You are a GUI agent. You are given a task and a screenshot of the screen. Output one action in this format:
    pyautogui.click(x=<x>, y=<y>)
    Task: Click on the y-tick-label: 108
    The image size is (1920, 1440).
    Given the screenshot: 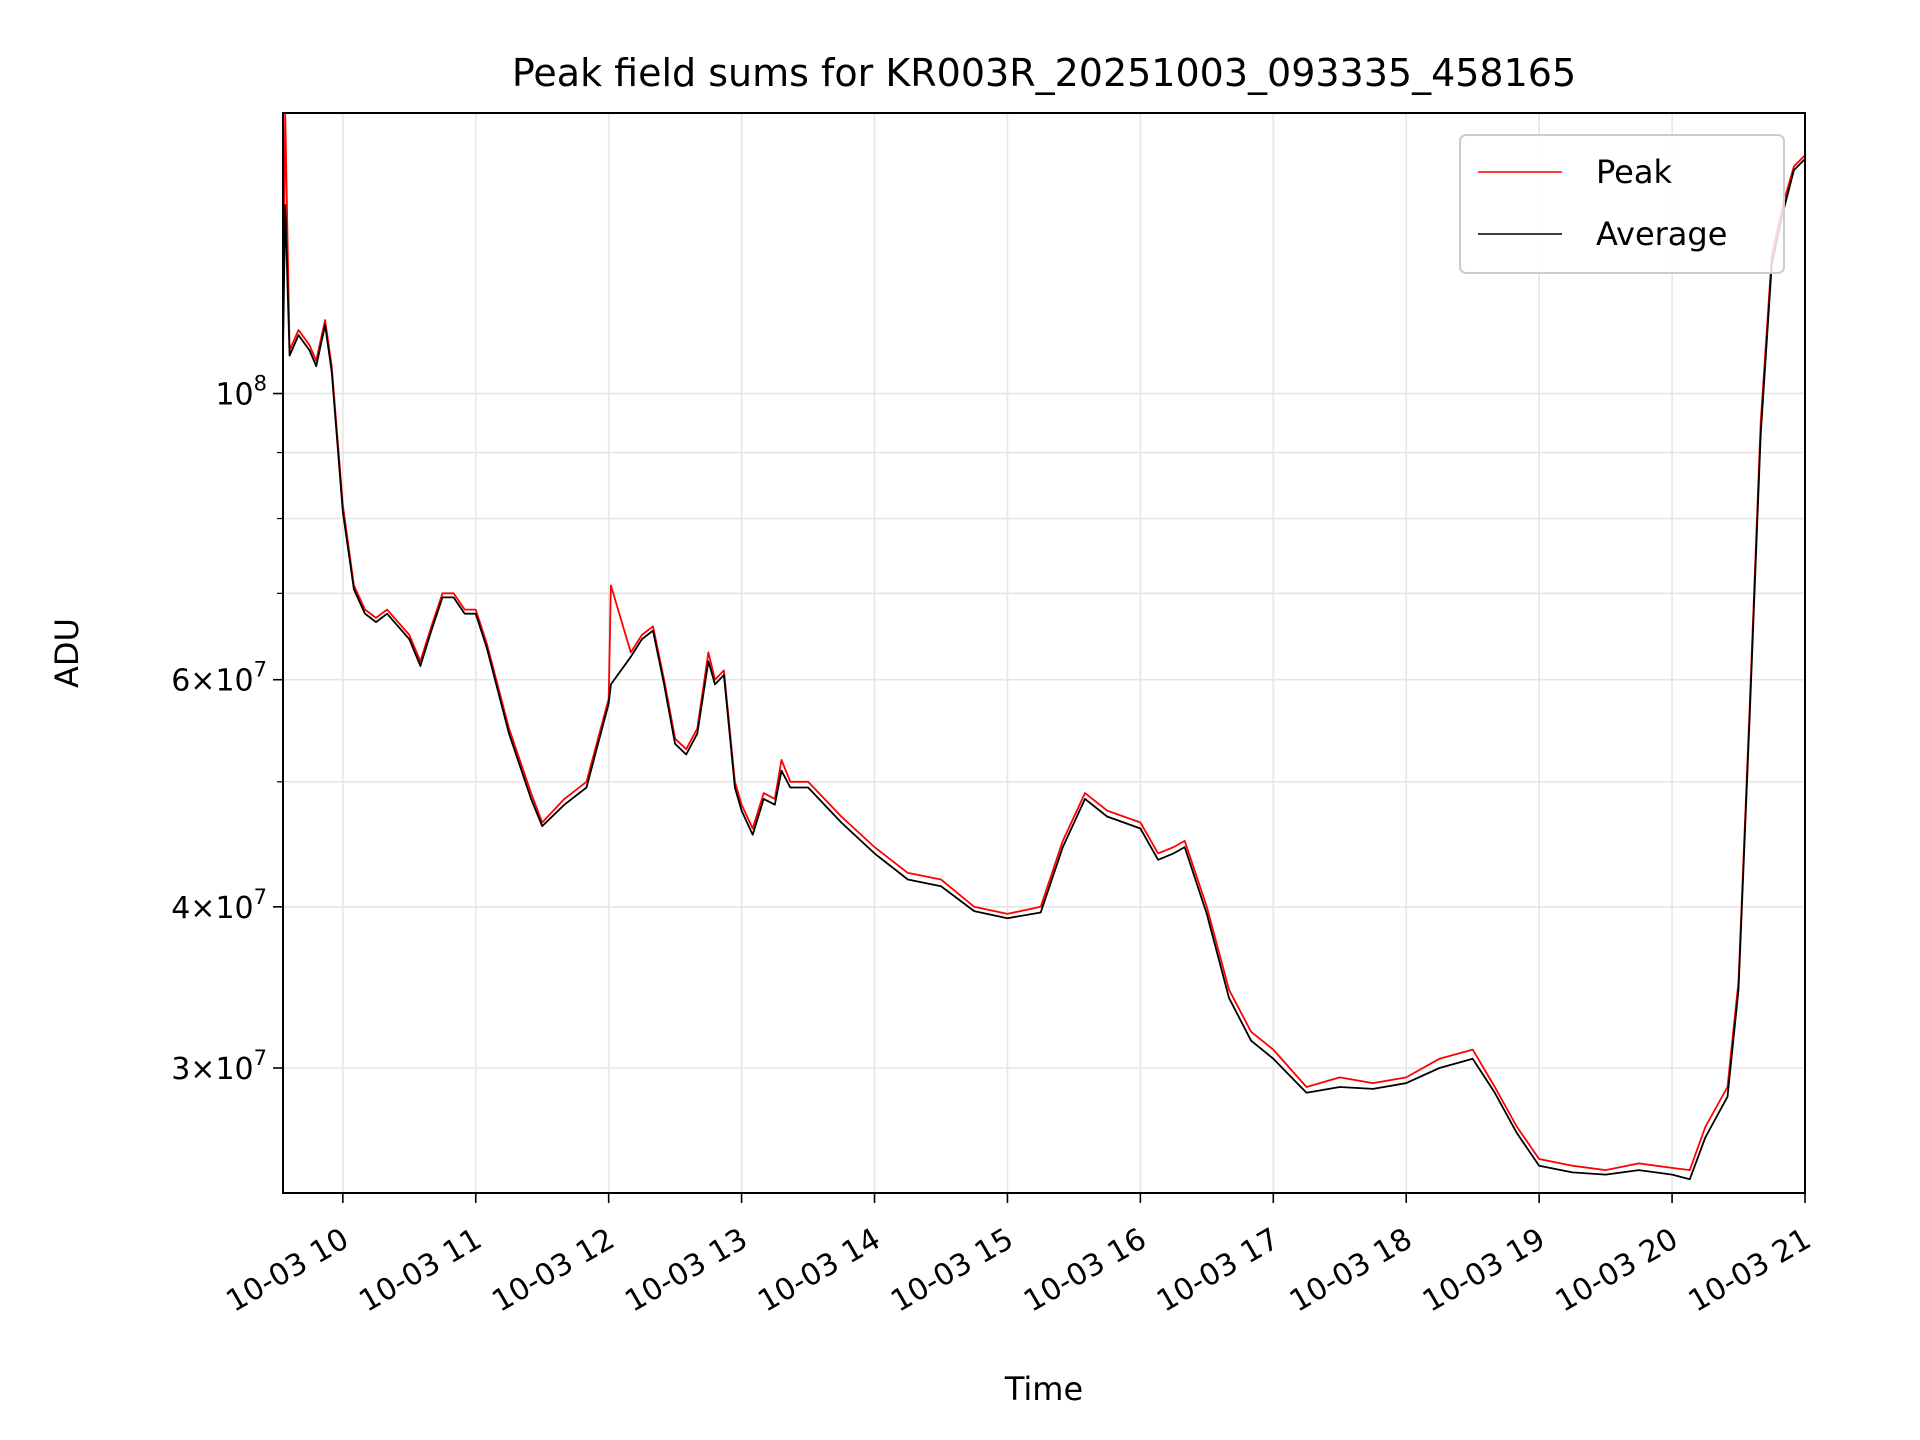 What is the action you would take?
    pyautogui.click(x=241, y=392)
    